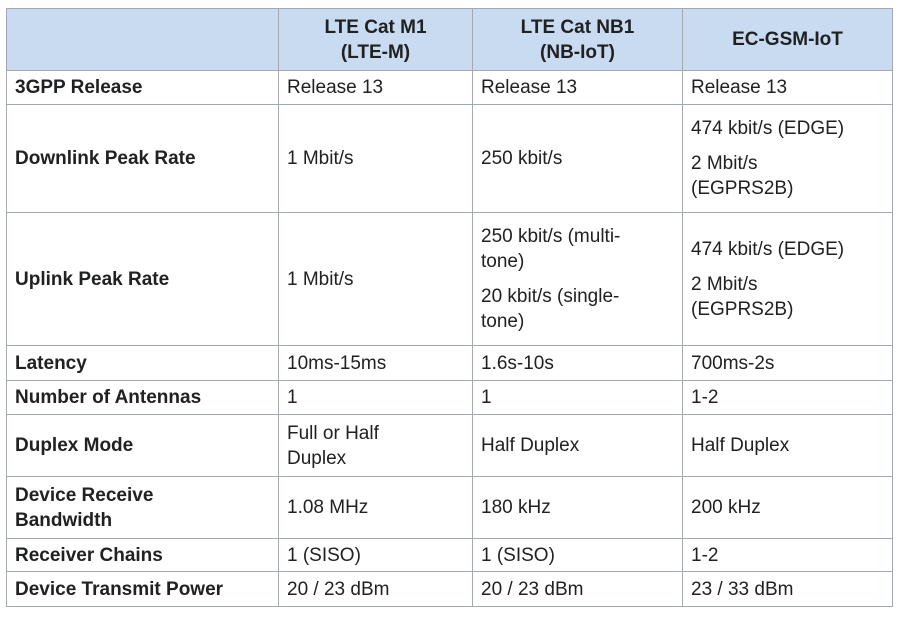 The width and height of the screenshot is (900, 617). I want to click on cell-paragraph: 20 kbit/s (single-tone), so click(577, 309).